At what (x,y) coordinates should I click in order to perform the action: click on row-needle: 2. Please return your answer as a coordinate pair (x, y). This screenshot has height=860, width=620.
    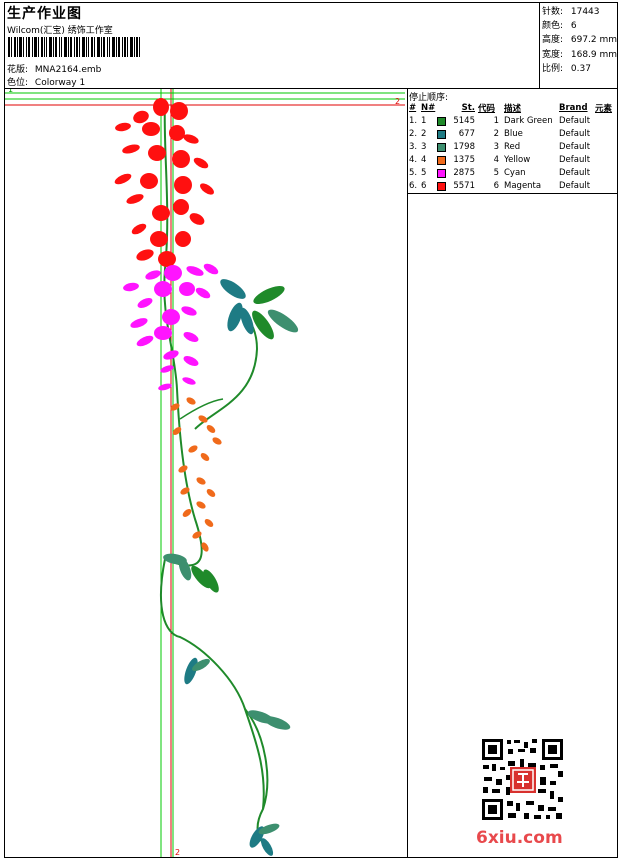
    Looking at the image, I should click on (424, 133).